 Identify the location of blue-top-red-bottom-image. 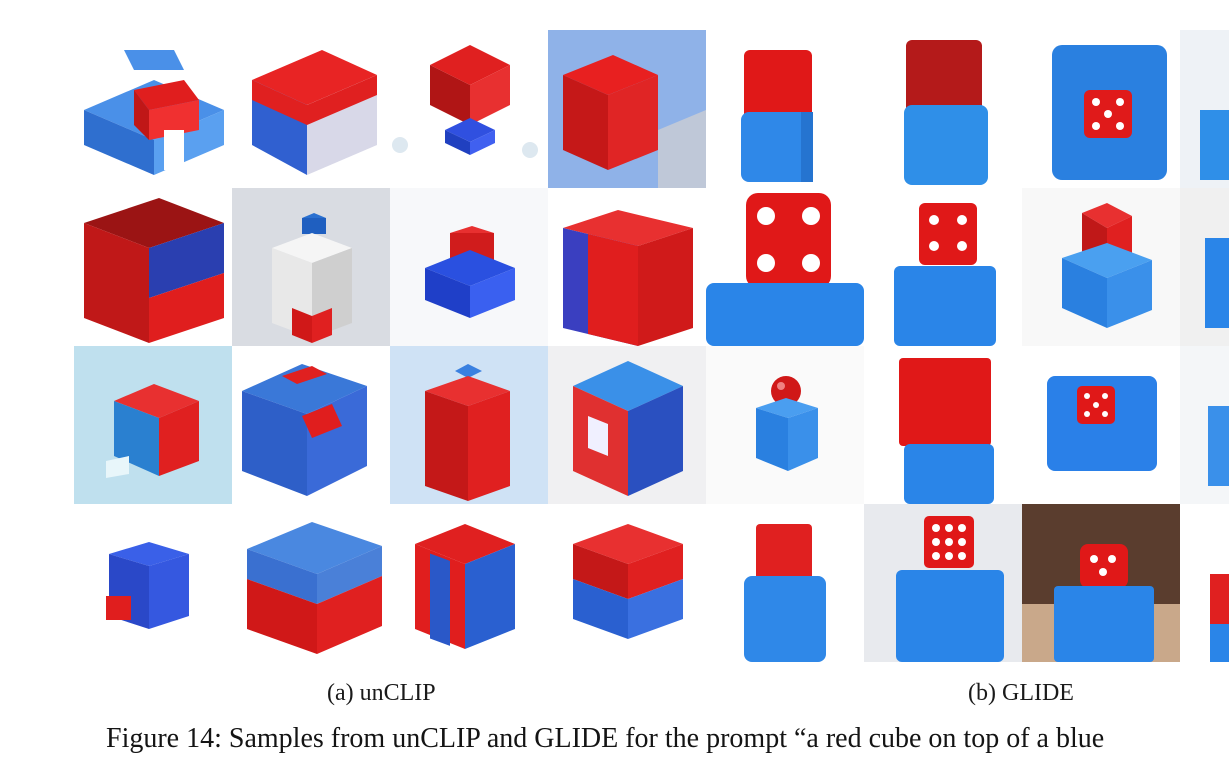
(314, 588).